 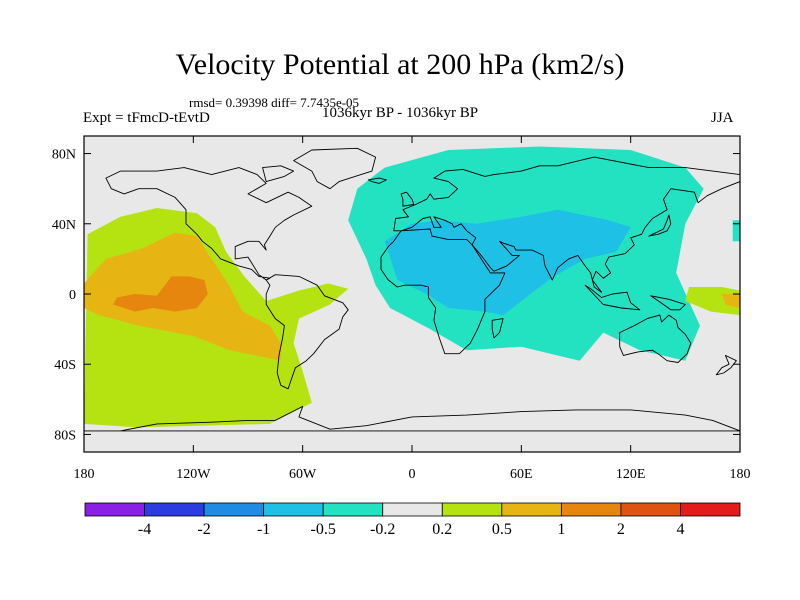 What do you see at coordinates (263, 529) in the screenshot?
I see `colorbar-label: -1` at bounding box center [263, 529].